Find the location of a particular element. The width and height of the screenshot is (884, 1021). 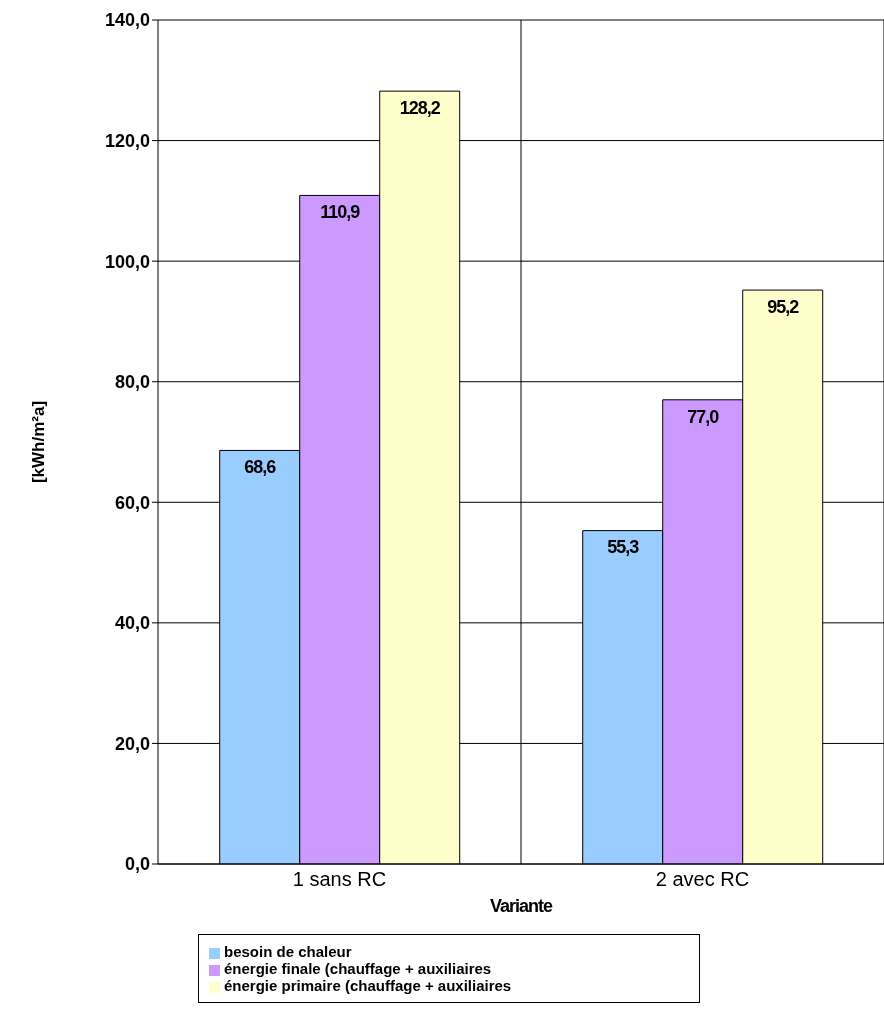

y-axis-title: [kWh/m²a] is located at coordinates (39, 442).